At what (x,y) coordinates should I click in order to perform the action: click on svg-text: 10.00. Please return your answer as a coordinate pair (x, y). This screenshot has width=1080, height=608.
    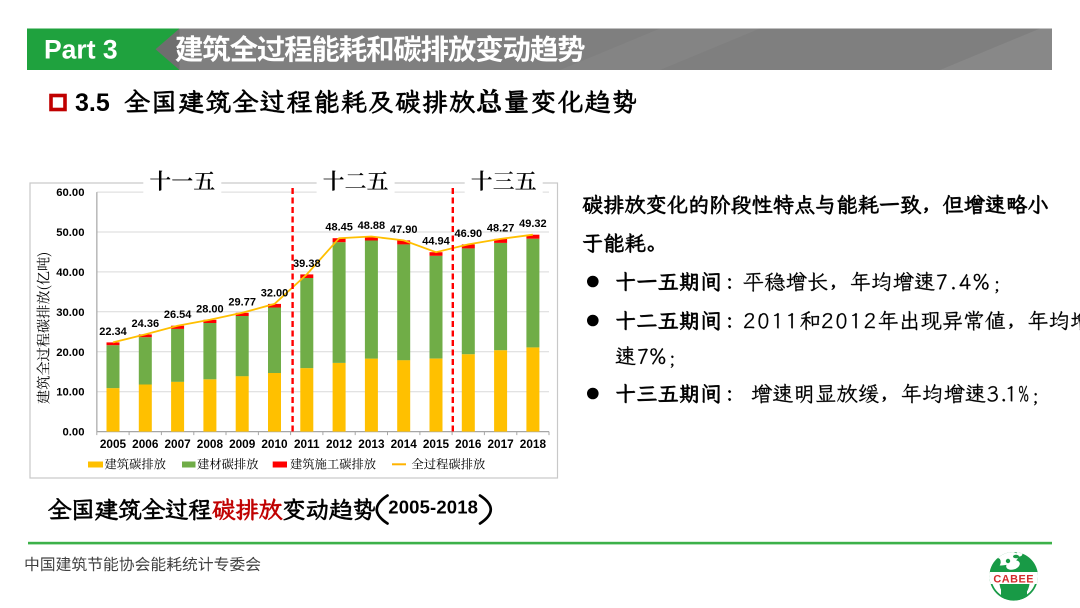
    Looking at the image, I should click on (70, 393).